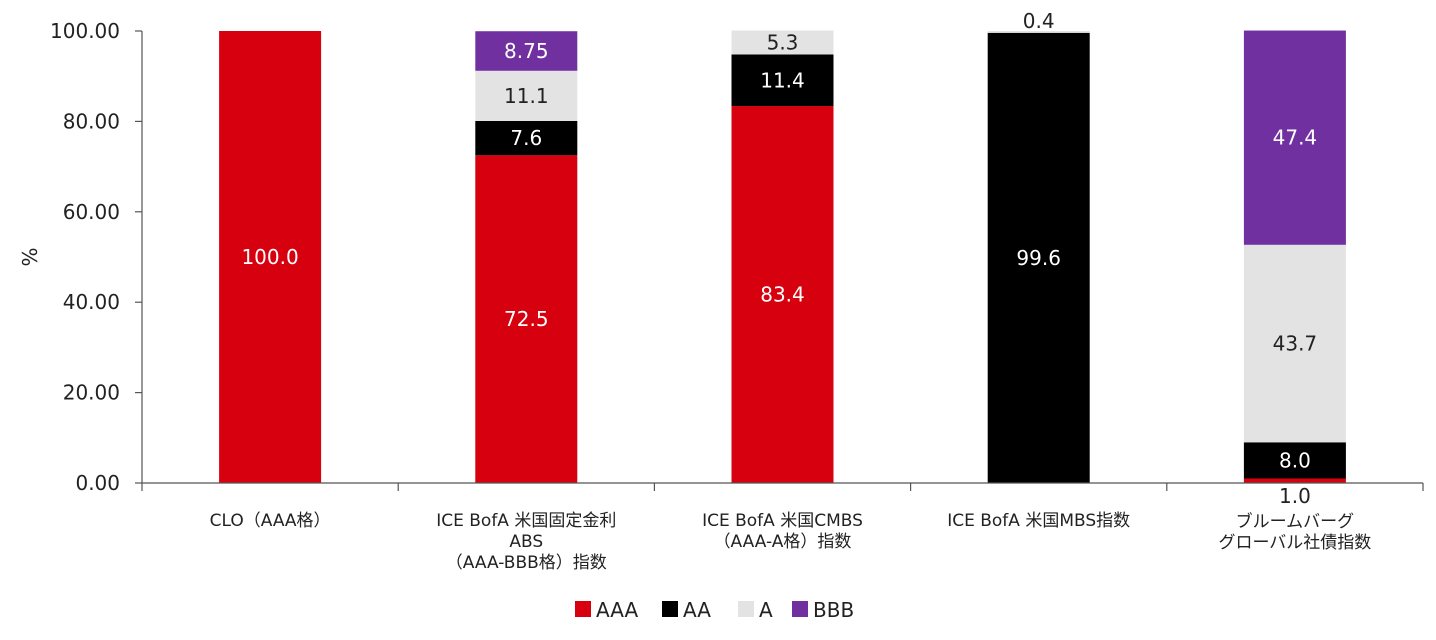 The image size is (1436, 640). What do you see at coordinates (526, 521) in the screenshot?
I see `x-category-label: ICE BofA 米国固定金利` at bounding box center [526, 521].